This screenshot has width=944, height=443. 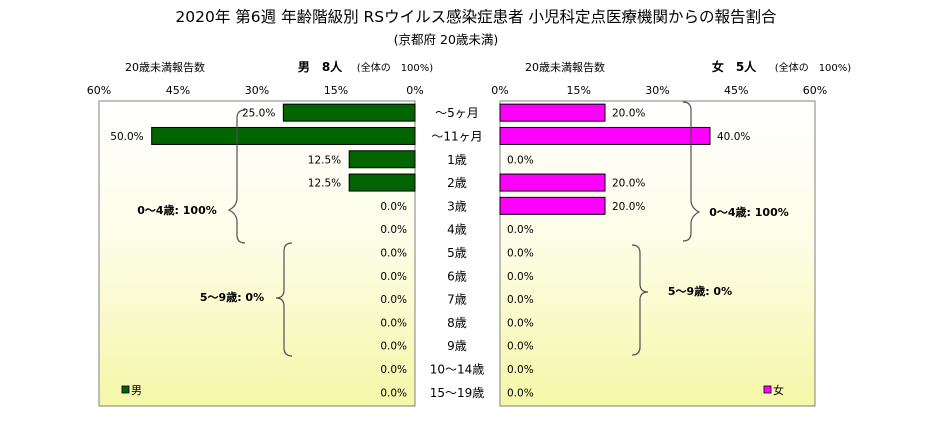 What do you see at coordinates (165, 67) in the screenshot?
I see `male-count-label: 20歳未満報告数` at bounding box center [165, 67].